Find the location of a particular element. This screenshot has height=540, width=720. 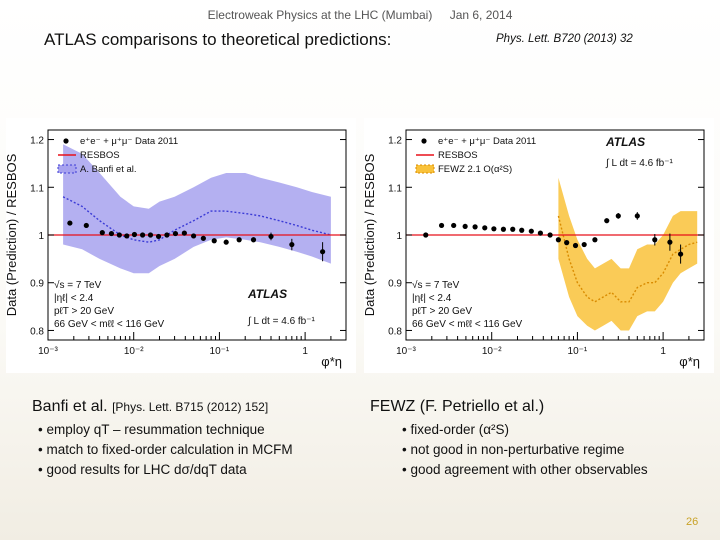

date-label: Jan 6, 2014 is located at coordinates (481, 15).